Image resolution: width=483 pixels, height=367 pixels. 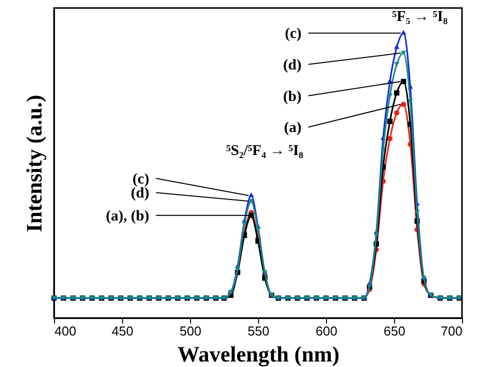 What do you see at coordinates (34, 163) in the screenshot?
I see `y-axis-title: Intensity (a.u.)` at bounding box center [34, 163].